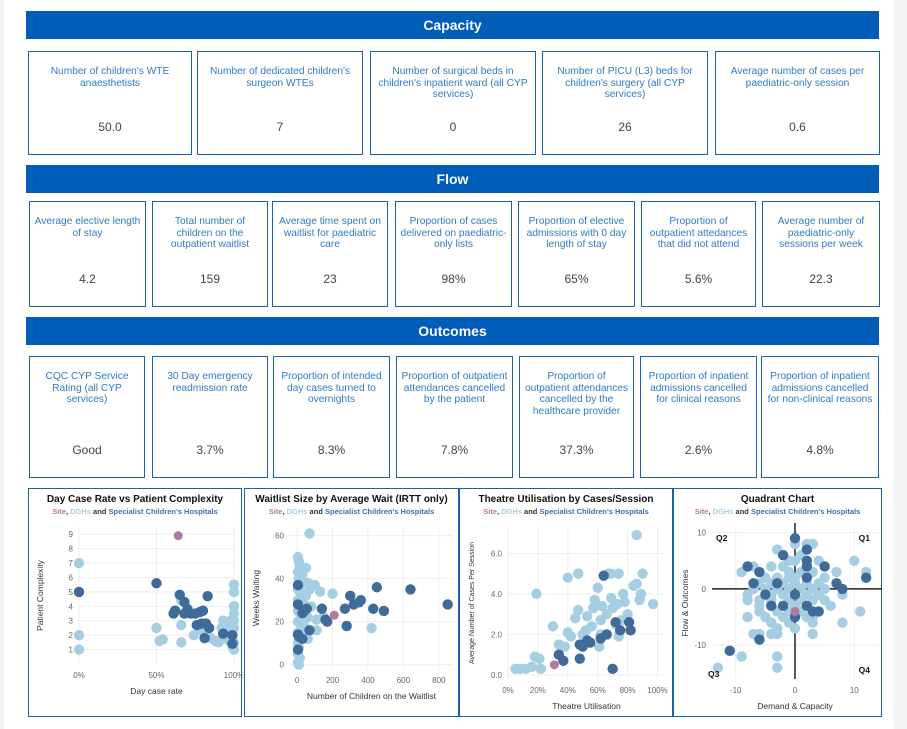 The width and height of the screenshot is (907, 729). What do you see at coordinates (279, 579) in the screenshot?
I see `y-tick-label: 40` at bounding box center [279, 579].